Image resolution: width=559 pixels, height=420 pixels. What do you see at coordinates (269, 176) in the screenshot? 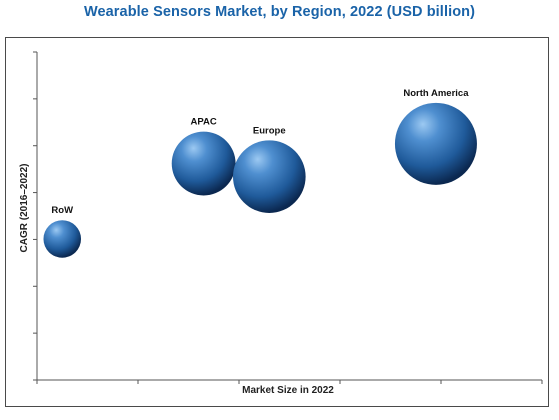
I see `bubble-europe` at bounding box center [269, 176].